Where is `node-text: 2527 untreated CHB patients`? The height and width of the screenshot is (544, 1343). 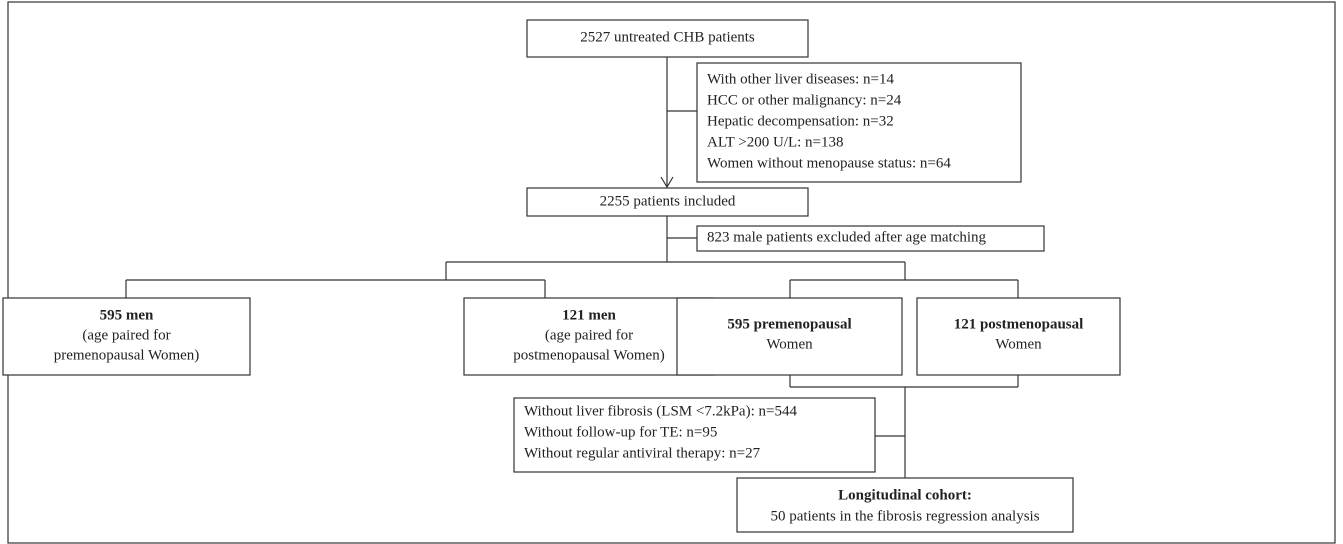 node-text: 2527 untreated CHB patients is located at coordinates (667, 37).